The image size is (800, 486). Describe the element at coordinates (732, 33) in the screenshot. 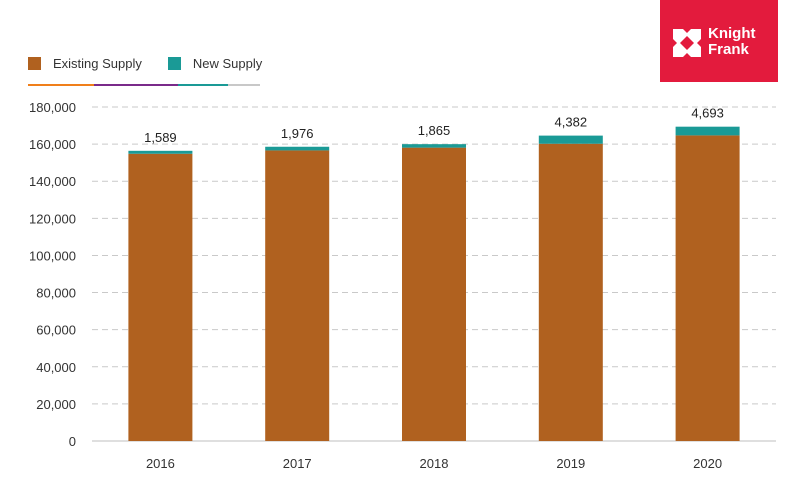

I see `logo-line-1: Knight` at that location.